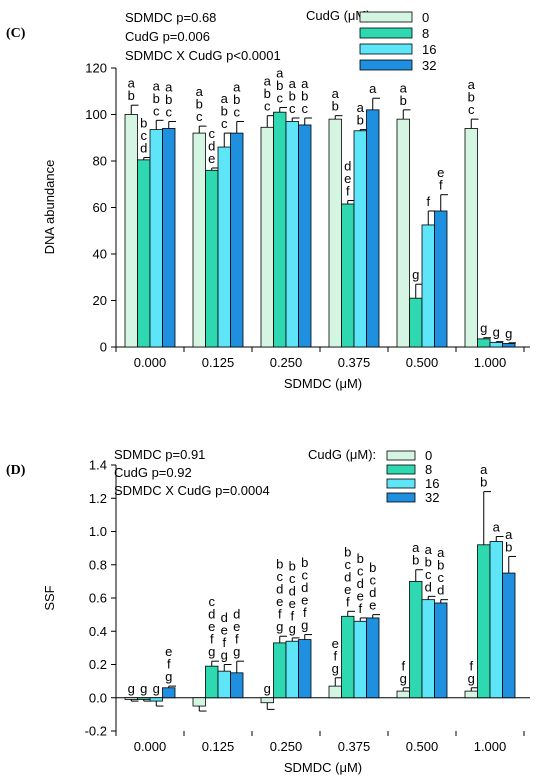 This screenshot has height=781, width=550. What do you see at coordinates (150, 746) in the screenshot?
I see `x-tick-label: 0.000` at bounding box center [150, 746].